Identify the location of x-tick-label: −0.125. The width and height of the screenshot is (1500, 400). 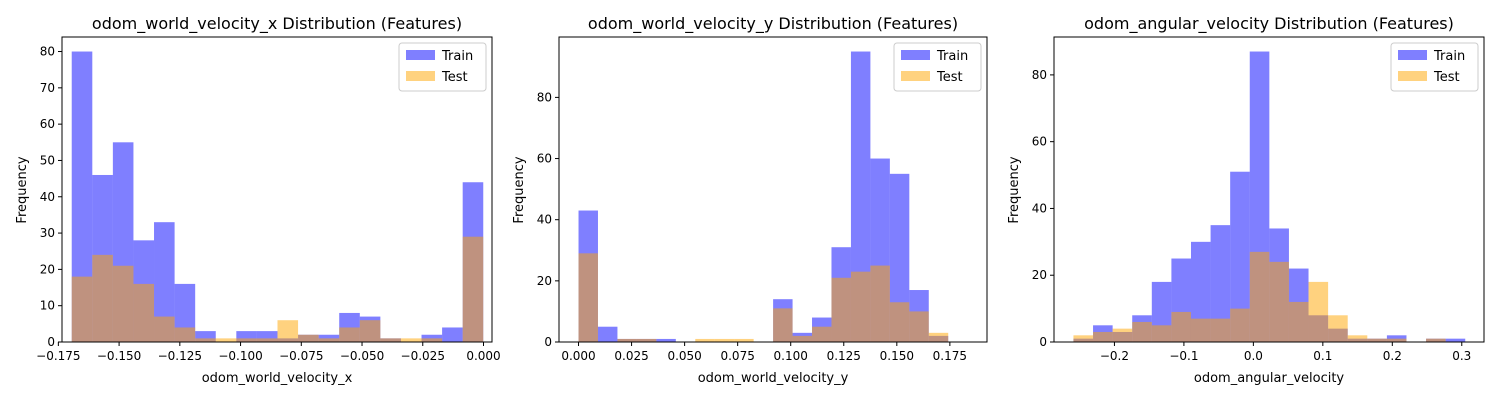
(180, 356).